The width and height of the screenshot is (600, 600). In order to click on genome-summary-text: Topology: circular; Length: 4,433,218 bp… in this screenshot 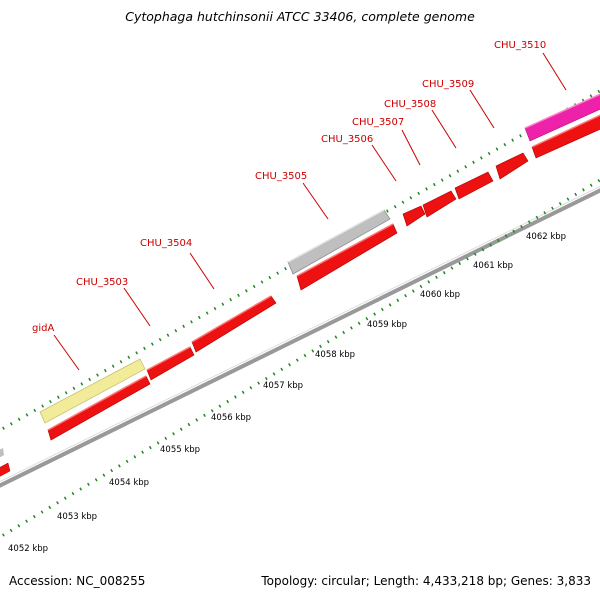, I will do `click(426, 581)`.